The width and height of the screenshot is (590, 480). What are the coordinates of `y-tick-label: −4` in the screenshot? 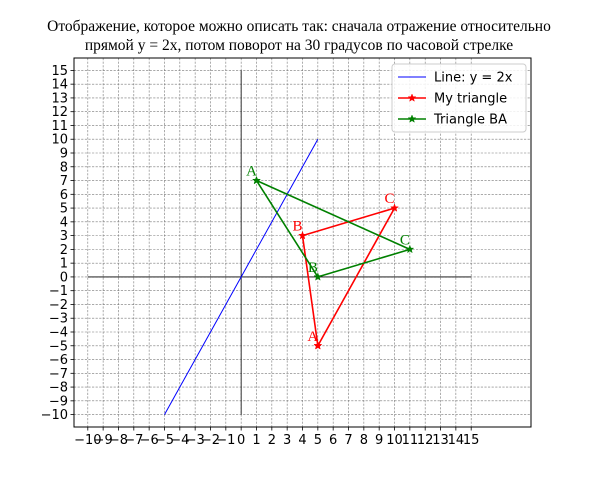 It's located at (58, 332).